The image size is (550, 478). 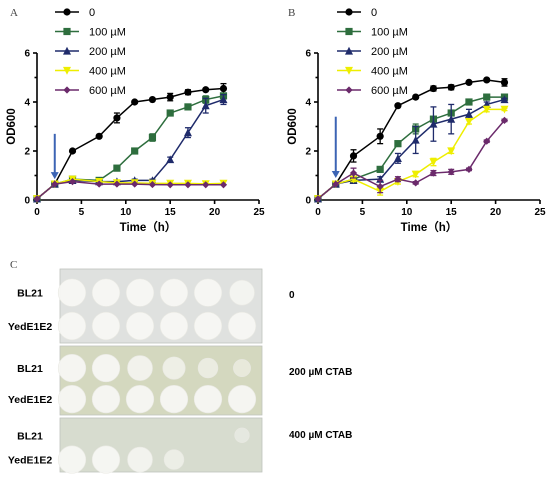 I want to click on x-tick-label: 25, so click(x=540, y=212).